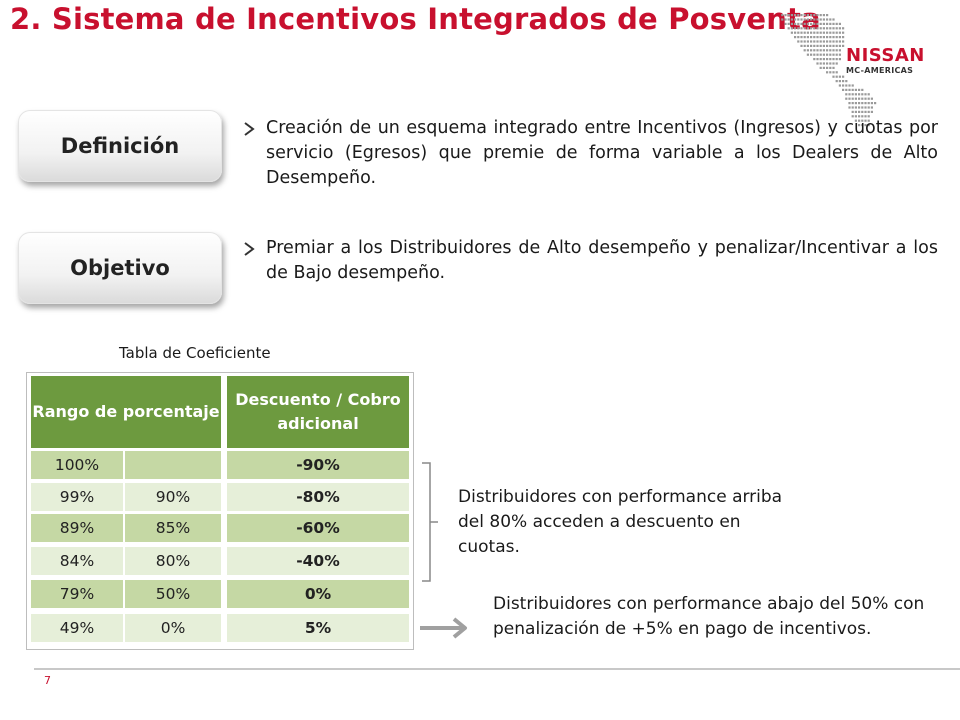 The height and width of the screenshot is (720, 960). I want to click on table-row: 79% 50% 0%, so click(220, 594).